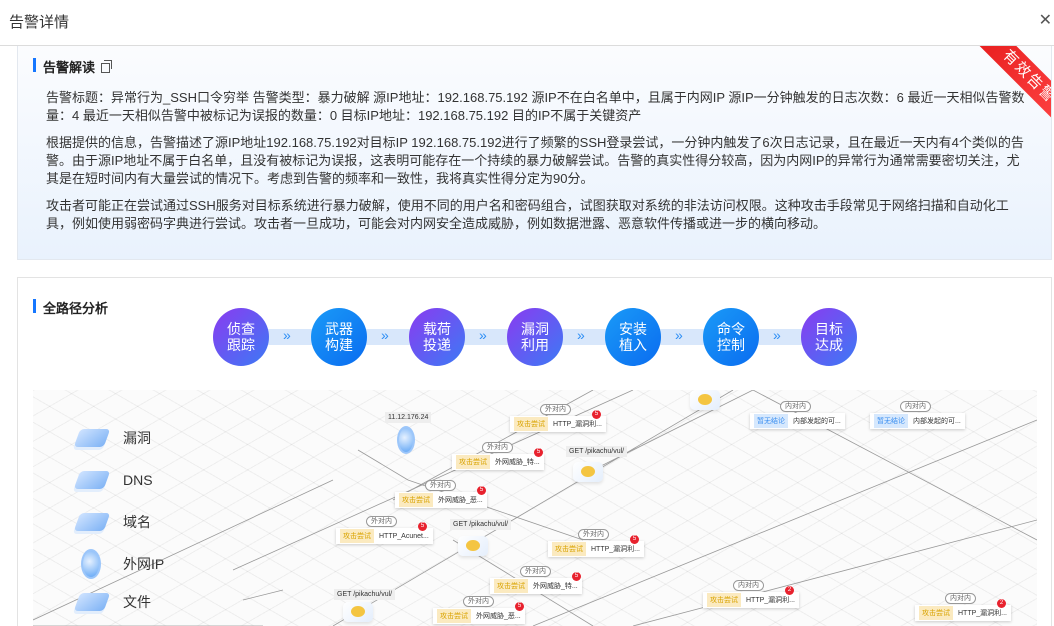 The width and height of the screenshot is (1054, 626). What do you see at coordinates (107, 66) in the screenshot?
I see `copy-icon` at bounding box center [107, 66].